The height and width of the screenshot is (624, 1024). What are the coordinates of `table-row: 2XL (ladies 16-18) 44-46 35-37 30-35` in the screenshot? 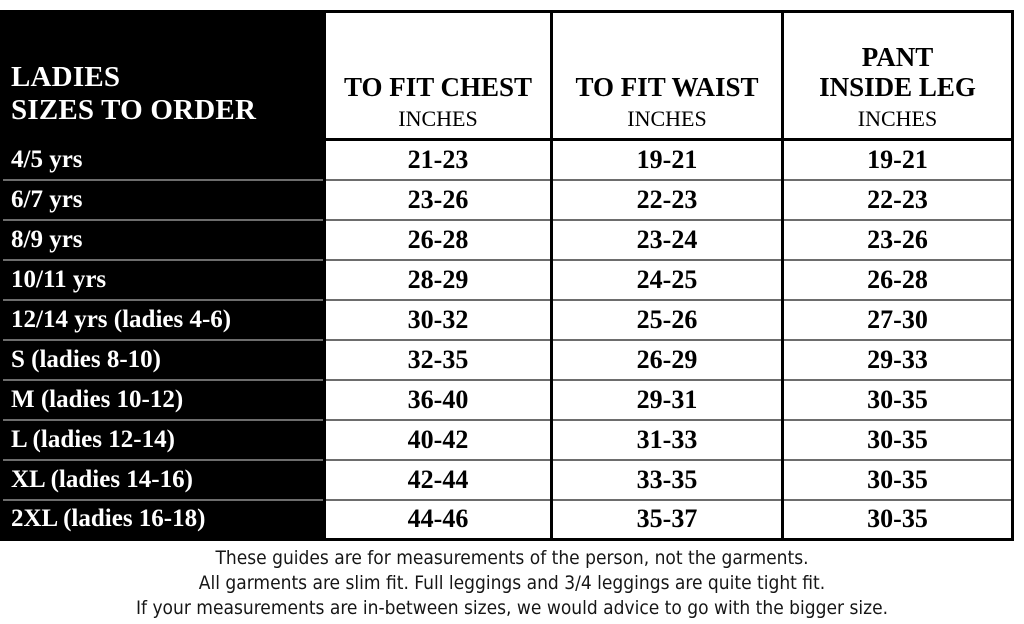 It's located at (507, 519).